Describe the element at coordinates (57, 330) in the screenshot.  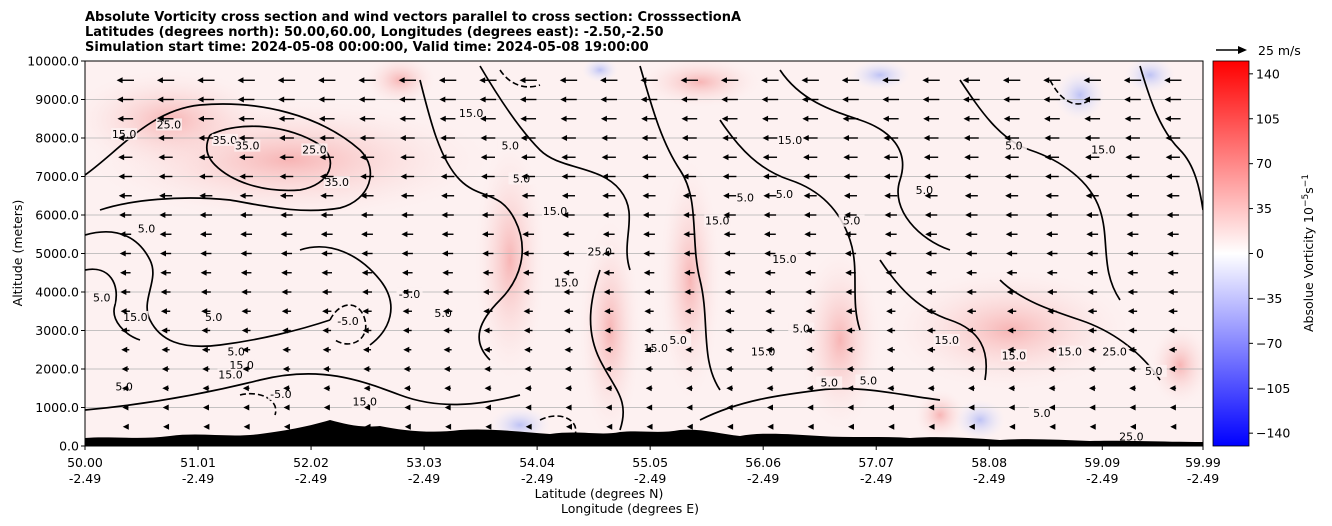
I see `y-tick-label: 3000.0` at that location.